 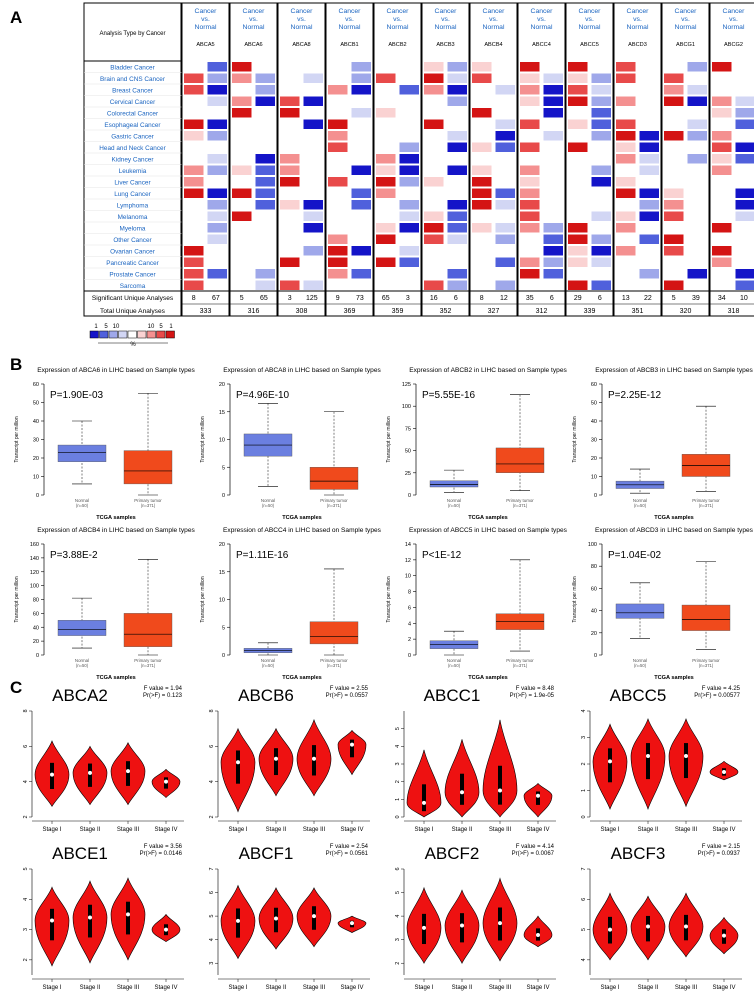 I want to click on significant-value: 5, so click(x=674, y=298).